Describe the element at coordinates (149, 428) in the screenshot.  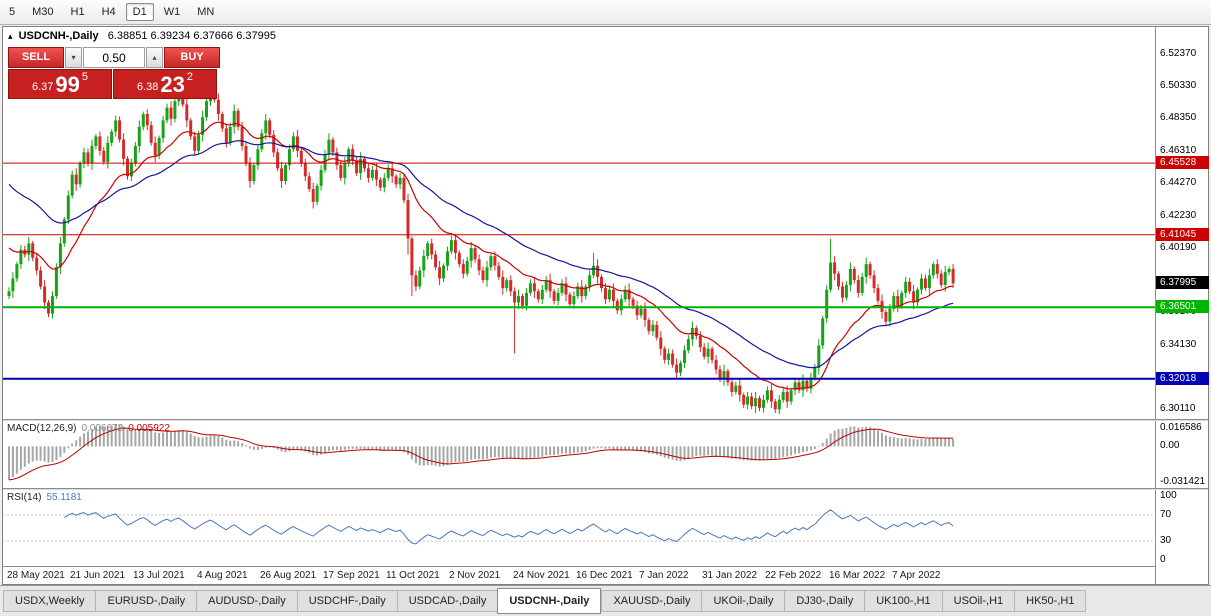
I see `macd-signal-value: 0.005922` at that location.